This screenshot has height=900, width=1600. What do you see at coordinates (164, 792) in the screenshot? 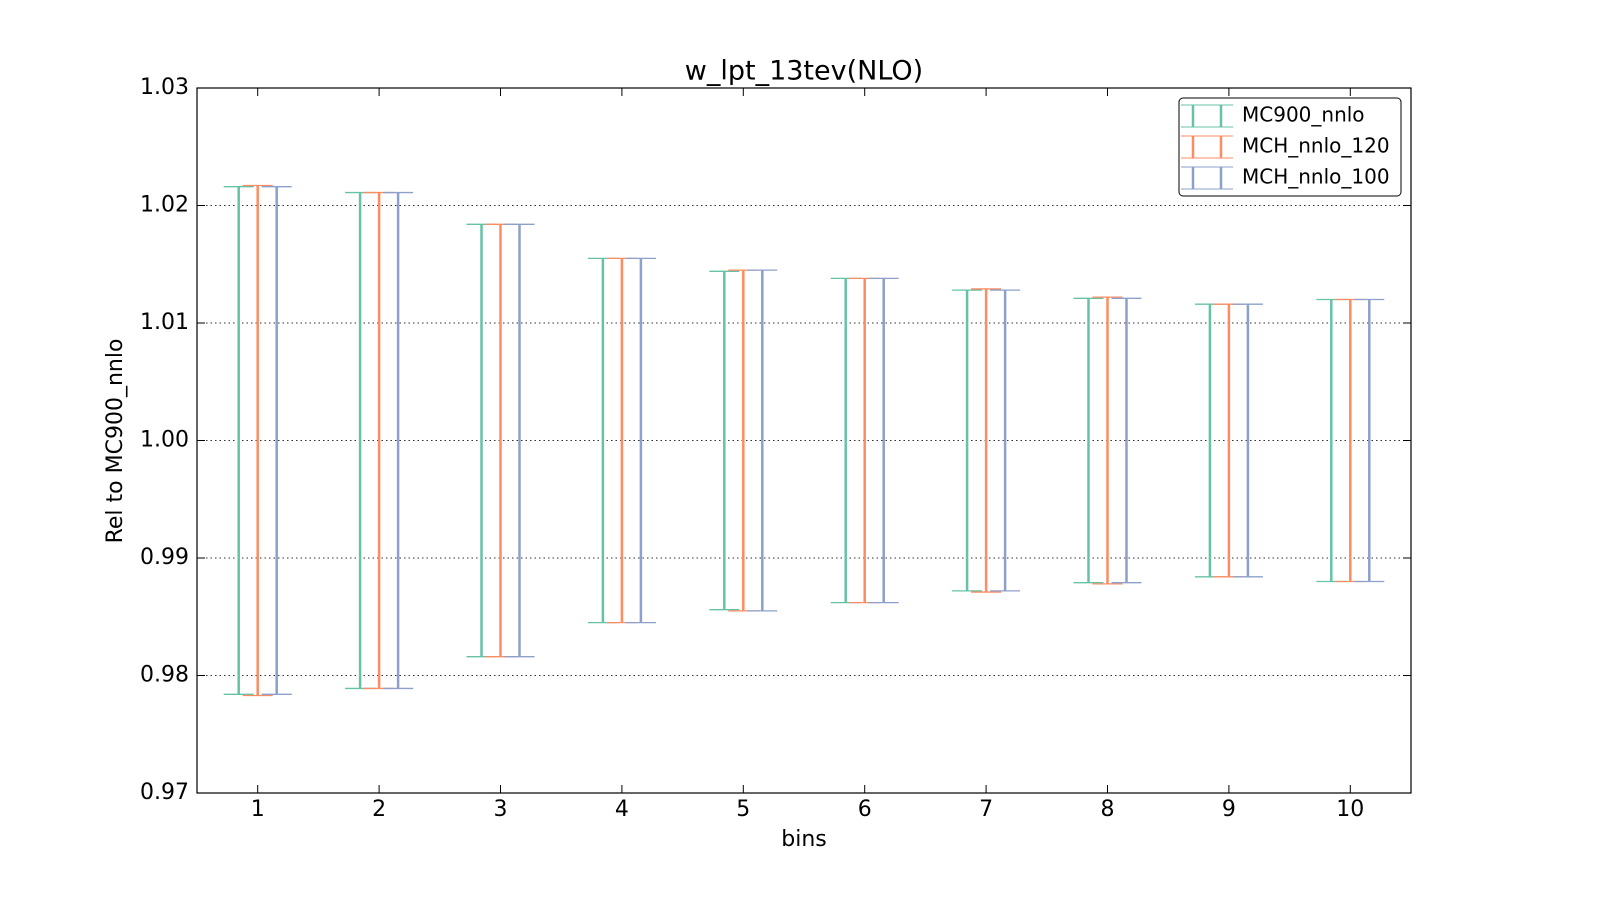
I see `y-tick-label: 0.97` at bounding box center [164, 792].